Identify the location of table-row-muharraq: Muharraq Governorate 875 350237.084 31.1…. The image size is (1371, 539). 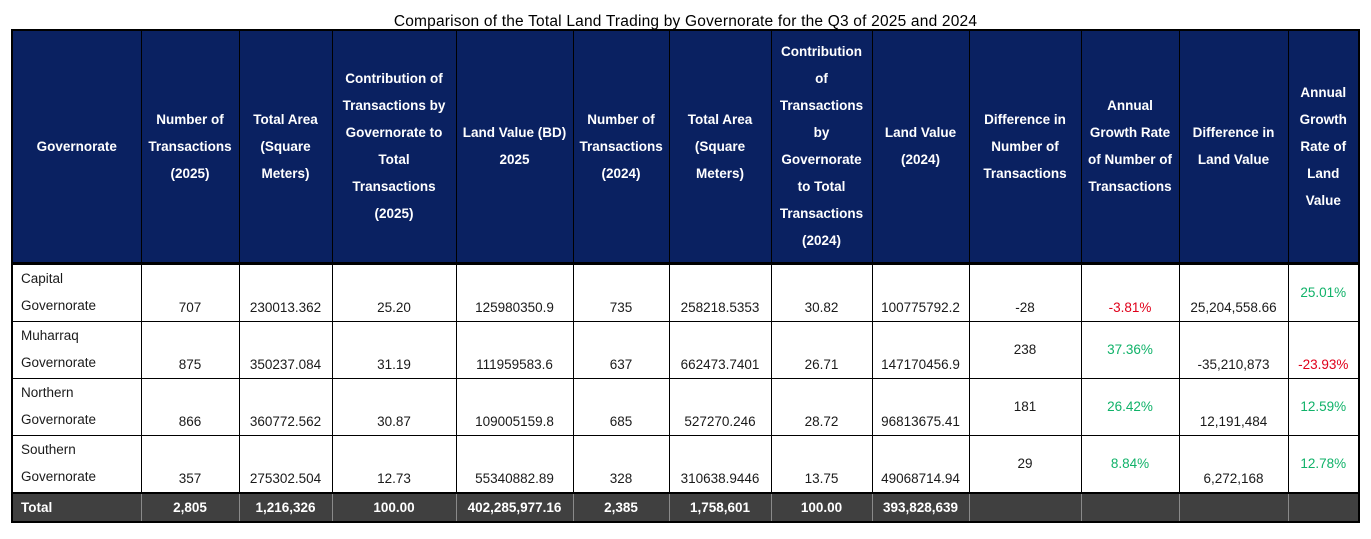
(685, 349).